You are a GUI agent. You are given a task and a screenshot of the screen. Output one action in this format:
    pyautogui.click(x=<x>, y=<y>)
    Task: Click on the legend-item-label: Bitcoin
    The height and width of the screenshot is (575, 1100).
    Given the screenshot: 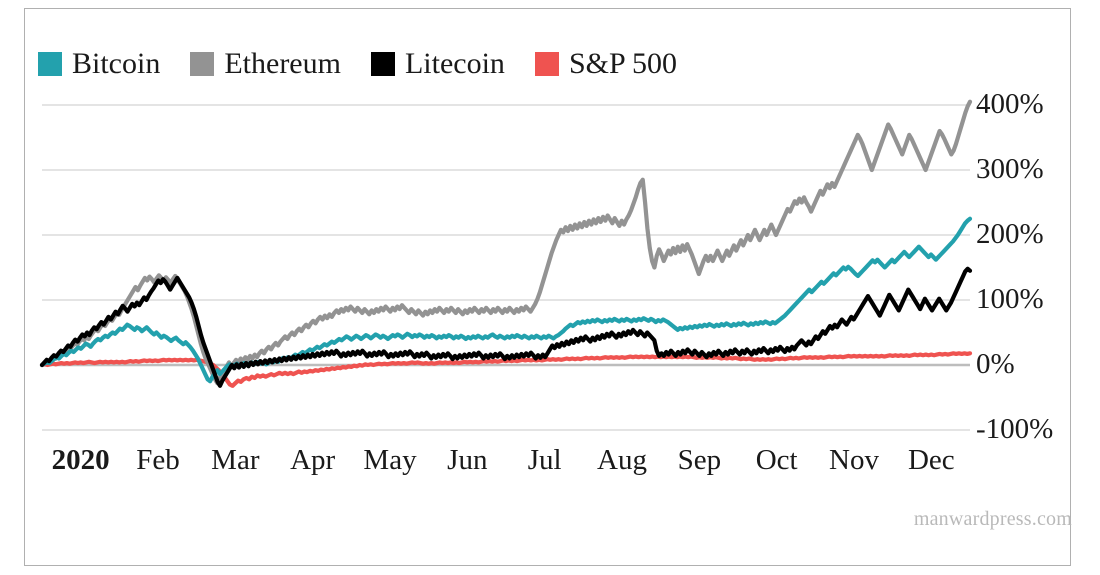 What is the action you would take?
    pyautogui.click(x=116, y=63)
    